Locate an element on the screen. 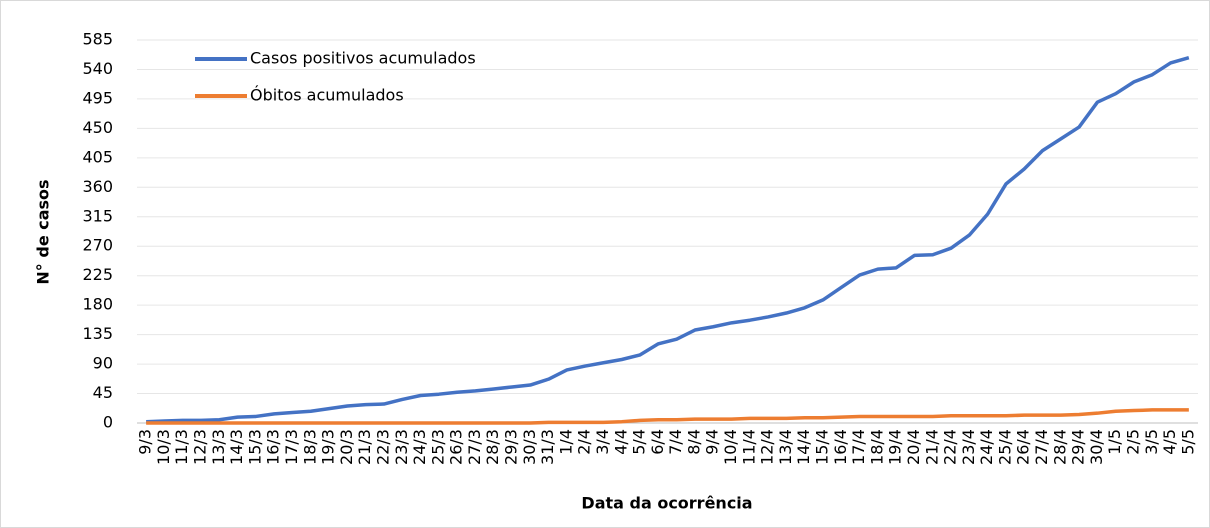 This screenshot has height=528, width=1210. x-tick-label: 17/4 is located at coordinates (858, 447).